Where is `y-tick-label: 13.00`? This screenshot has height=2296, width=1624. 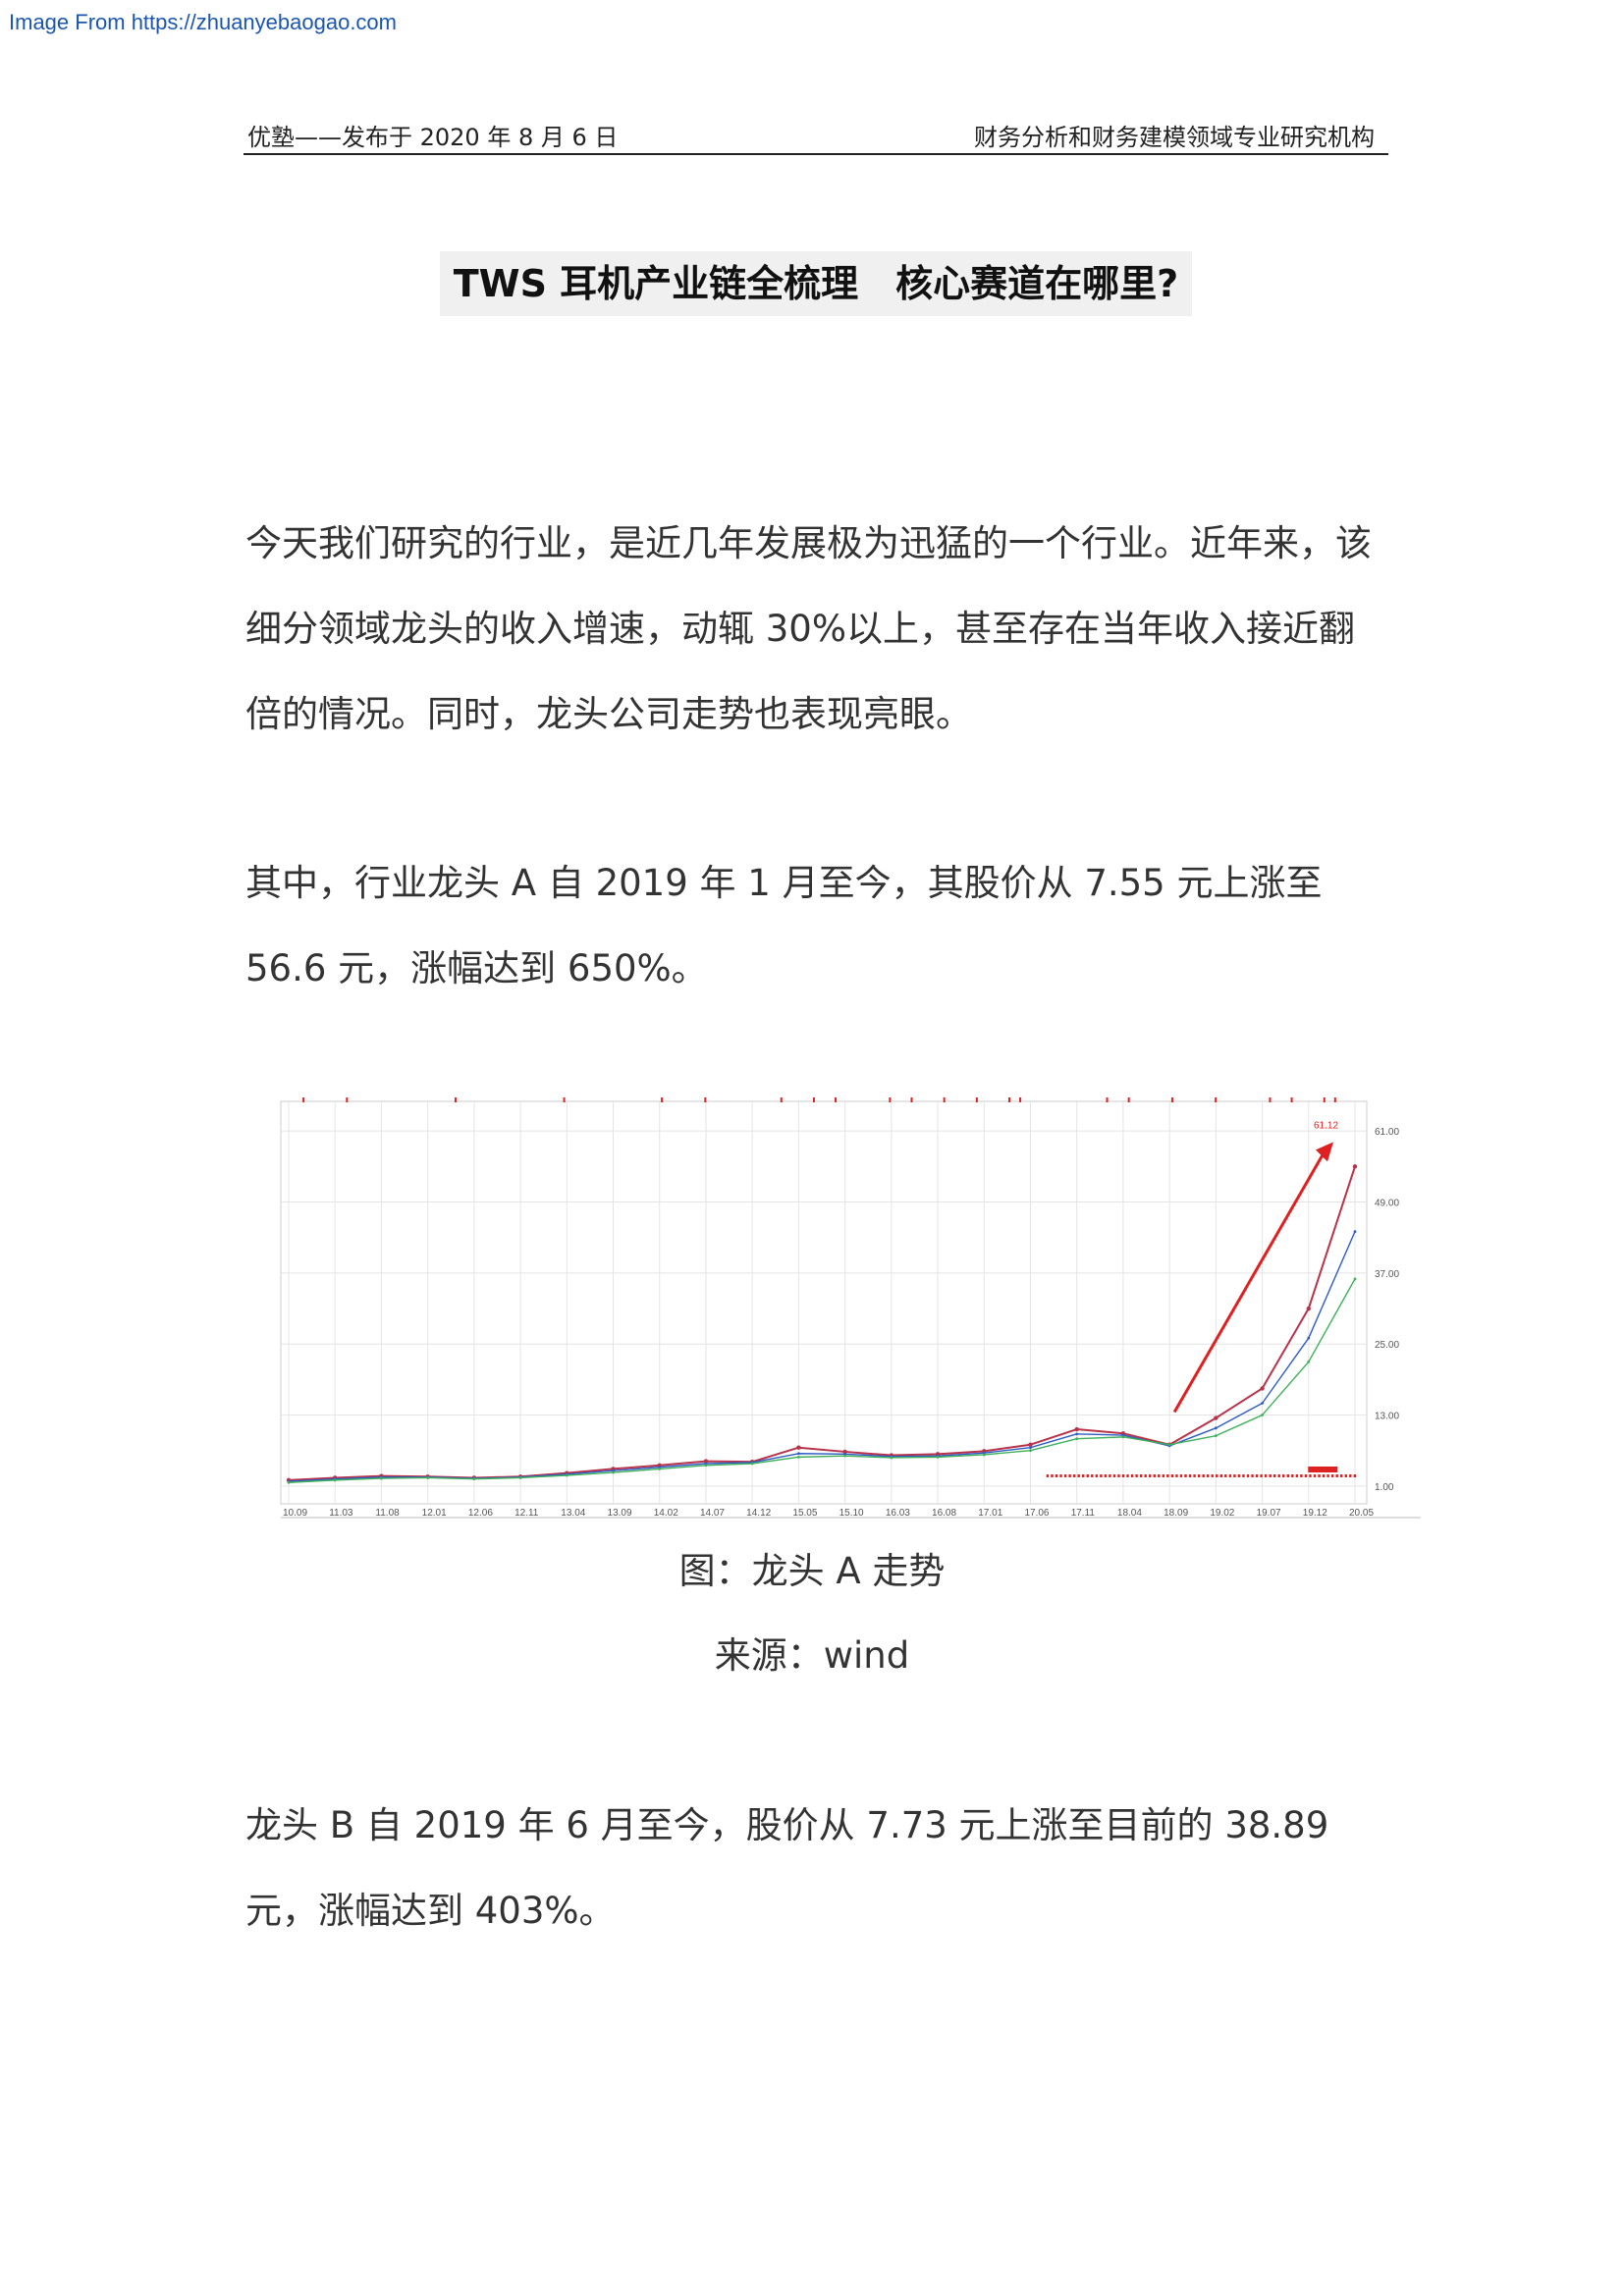 y-tick-label: 13.00 is located at coordinates (1387, 1417).